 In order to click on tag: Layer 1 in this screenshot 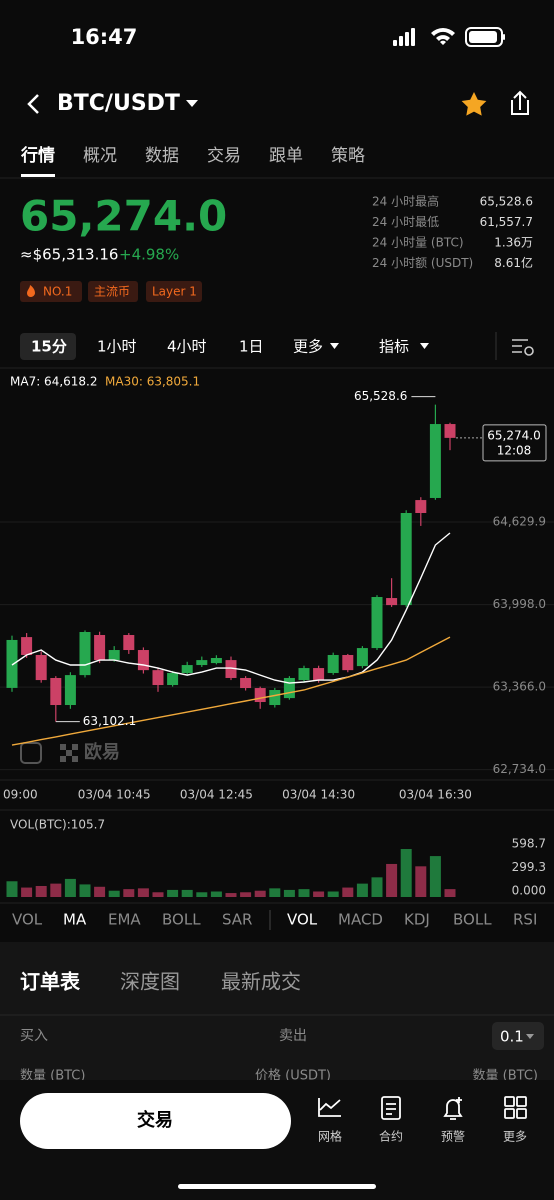, I will do `click(174, 292)`.